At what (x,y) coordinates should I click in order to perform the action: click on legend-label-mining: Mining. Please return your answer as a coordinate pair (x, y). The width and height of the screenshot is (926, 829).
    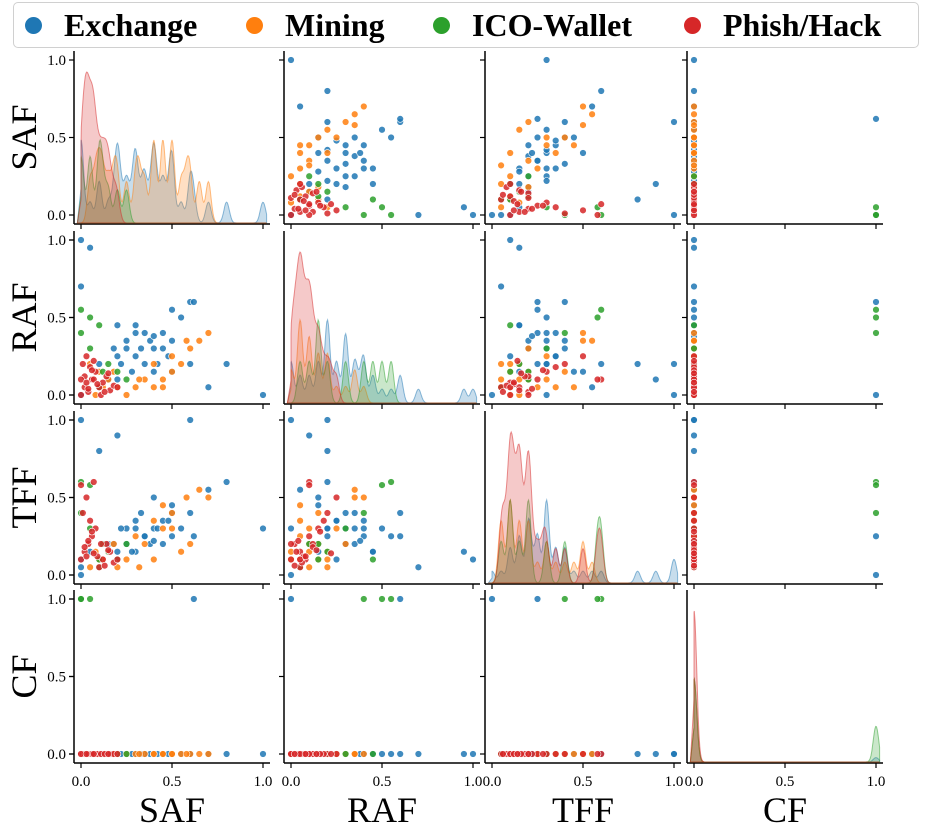
    Looking at the image, I should click on (335, 24).